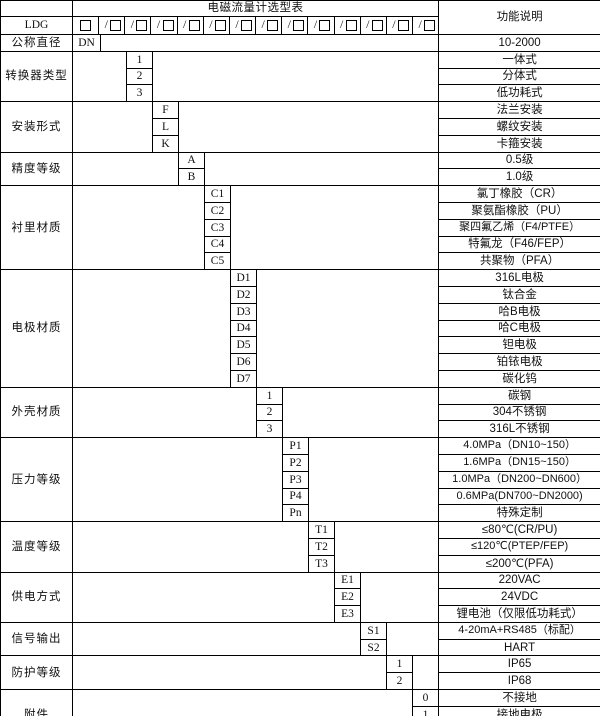 Image resolution: width=600 pixels, height=716 pixels. I want to click on option-code-6-1: 2, so click(269, 412).